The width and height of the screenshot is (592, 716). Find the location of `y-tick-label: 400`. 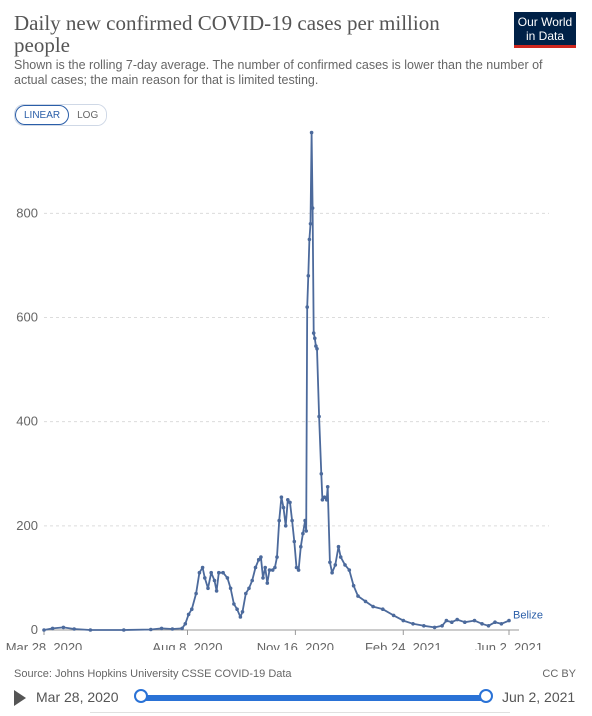

y-tick-label: 400 is located at coordinates (27, 421).